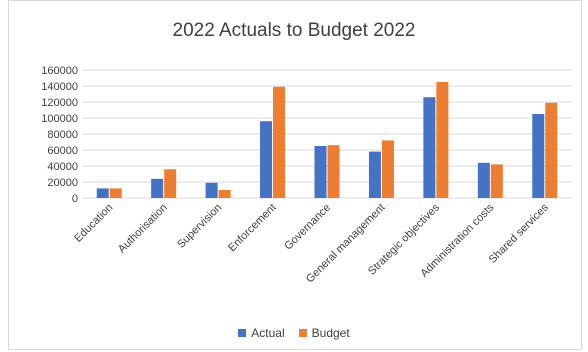 The width and height of the screenshot is (588, 352). What do you see at coordinates (294, 333) in the screenshot?
I see `legend: Actual Budget` at bounding box center [294, 333].